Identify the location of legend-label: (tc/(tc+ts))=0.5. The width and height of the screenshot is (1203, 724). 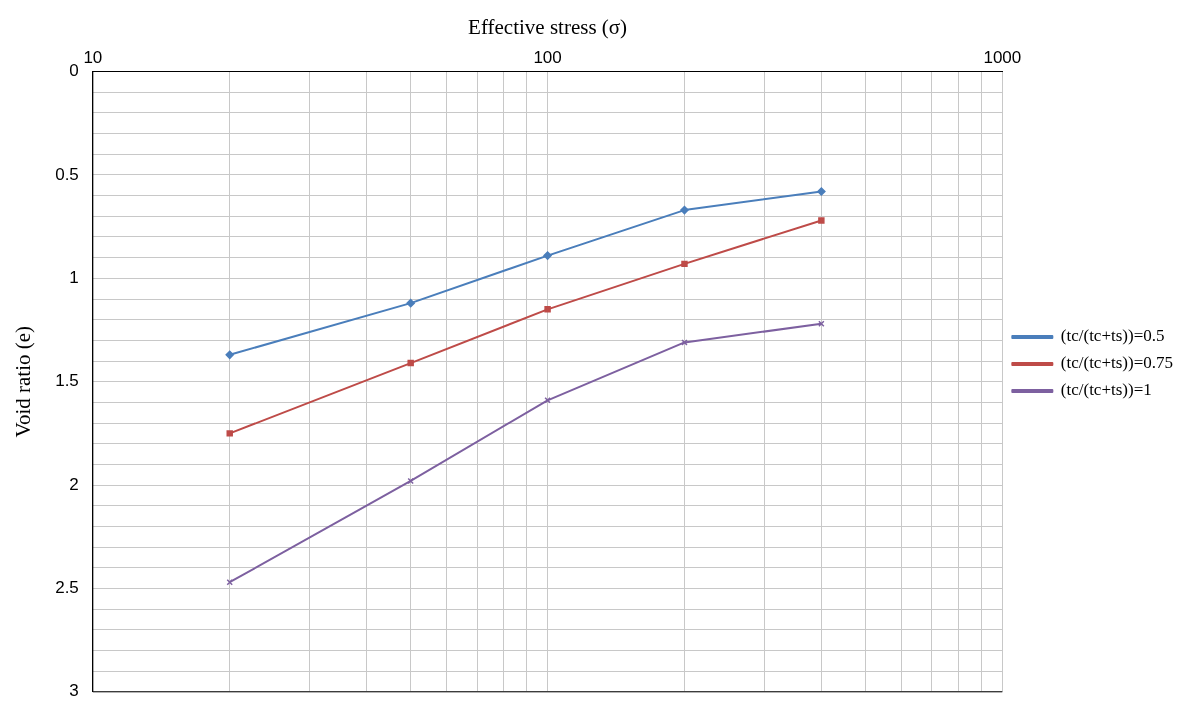
(1112, 336).